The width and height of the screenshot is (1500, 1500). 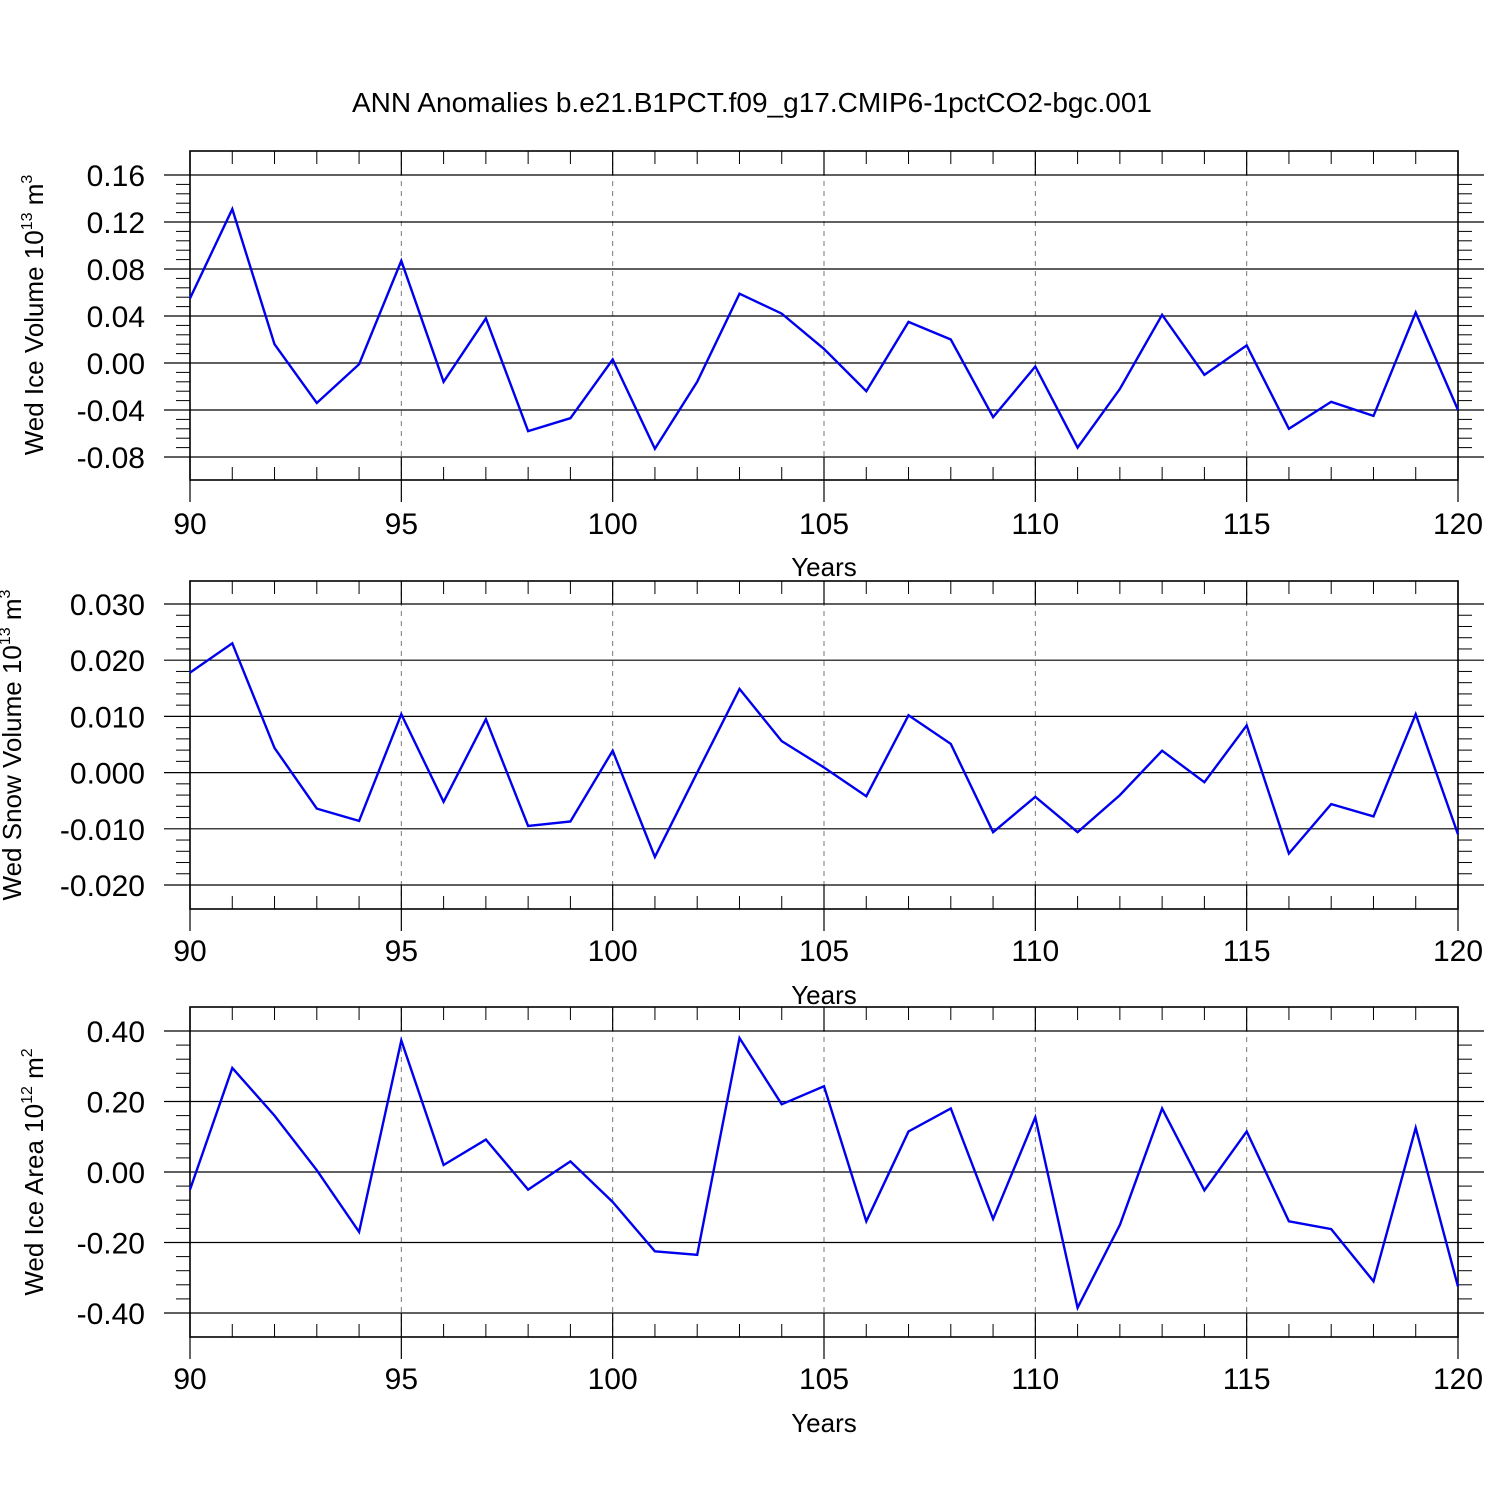 What do you see at coordinates (111, 1314) in the screenshot?
I see `y-tick-label: -0.40` at bounding box center [111, 1314].